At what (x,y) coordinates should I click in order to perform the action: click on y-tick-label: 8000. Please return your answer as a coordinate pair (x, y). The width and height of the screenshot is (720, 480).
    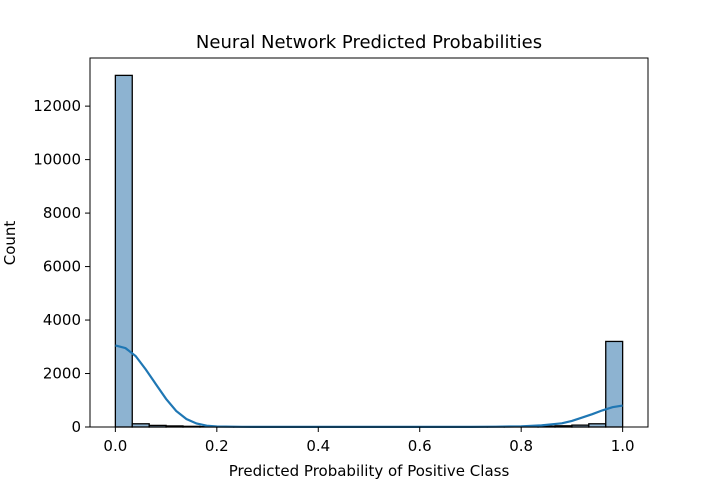
    Looking at the image, I should click on (62, 213).